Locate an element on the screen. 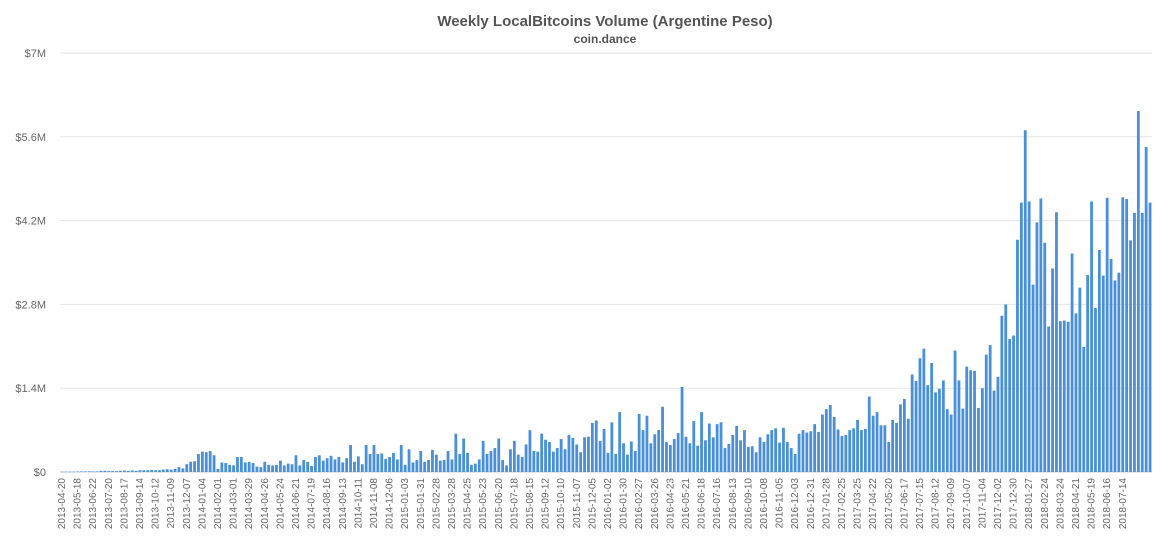  x-tick-label: 2013-11-09 is located at coordinates (171, 503).